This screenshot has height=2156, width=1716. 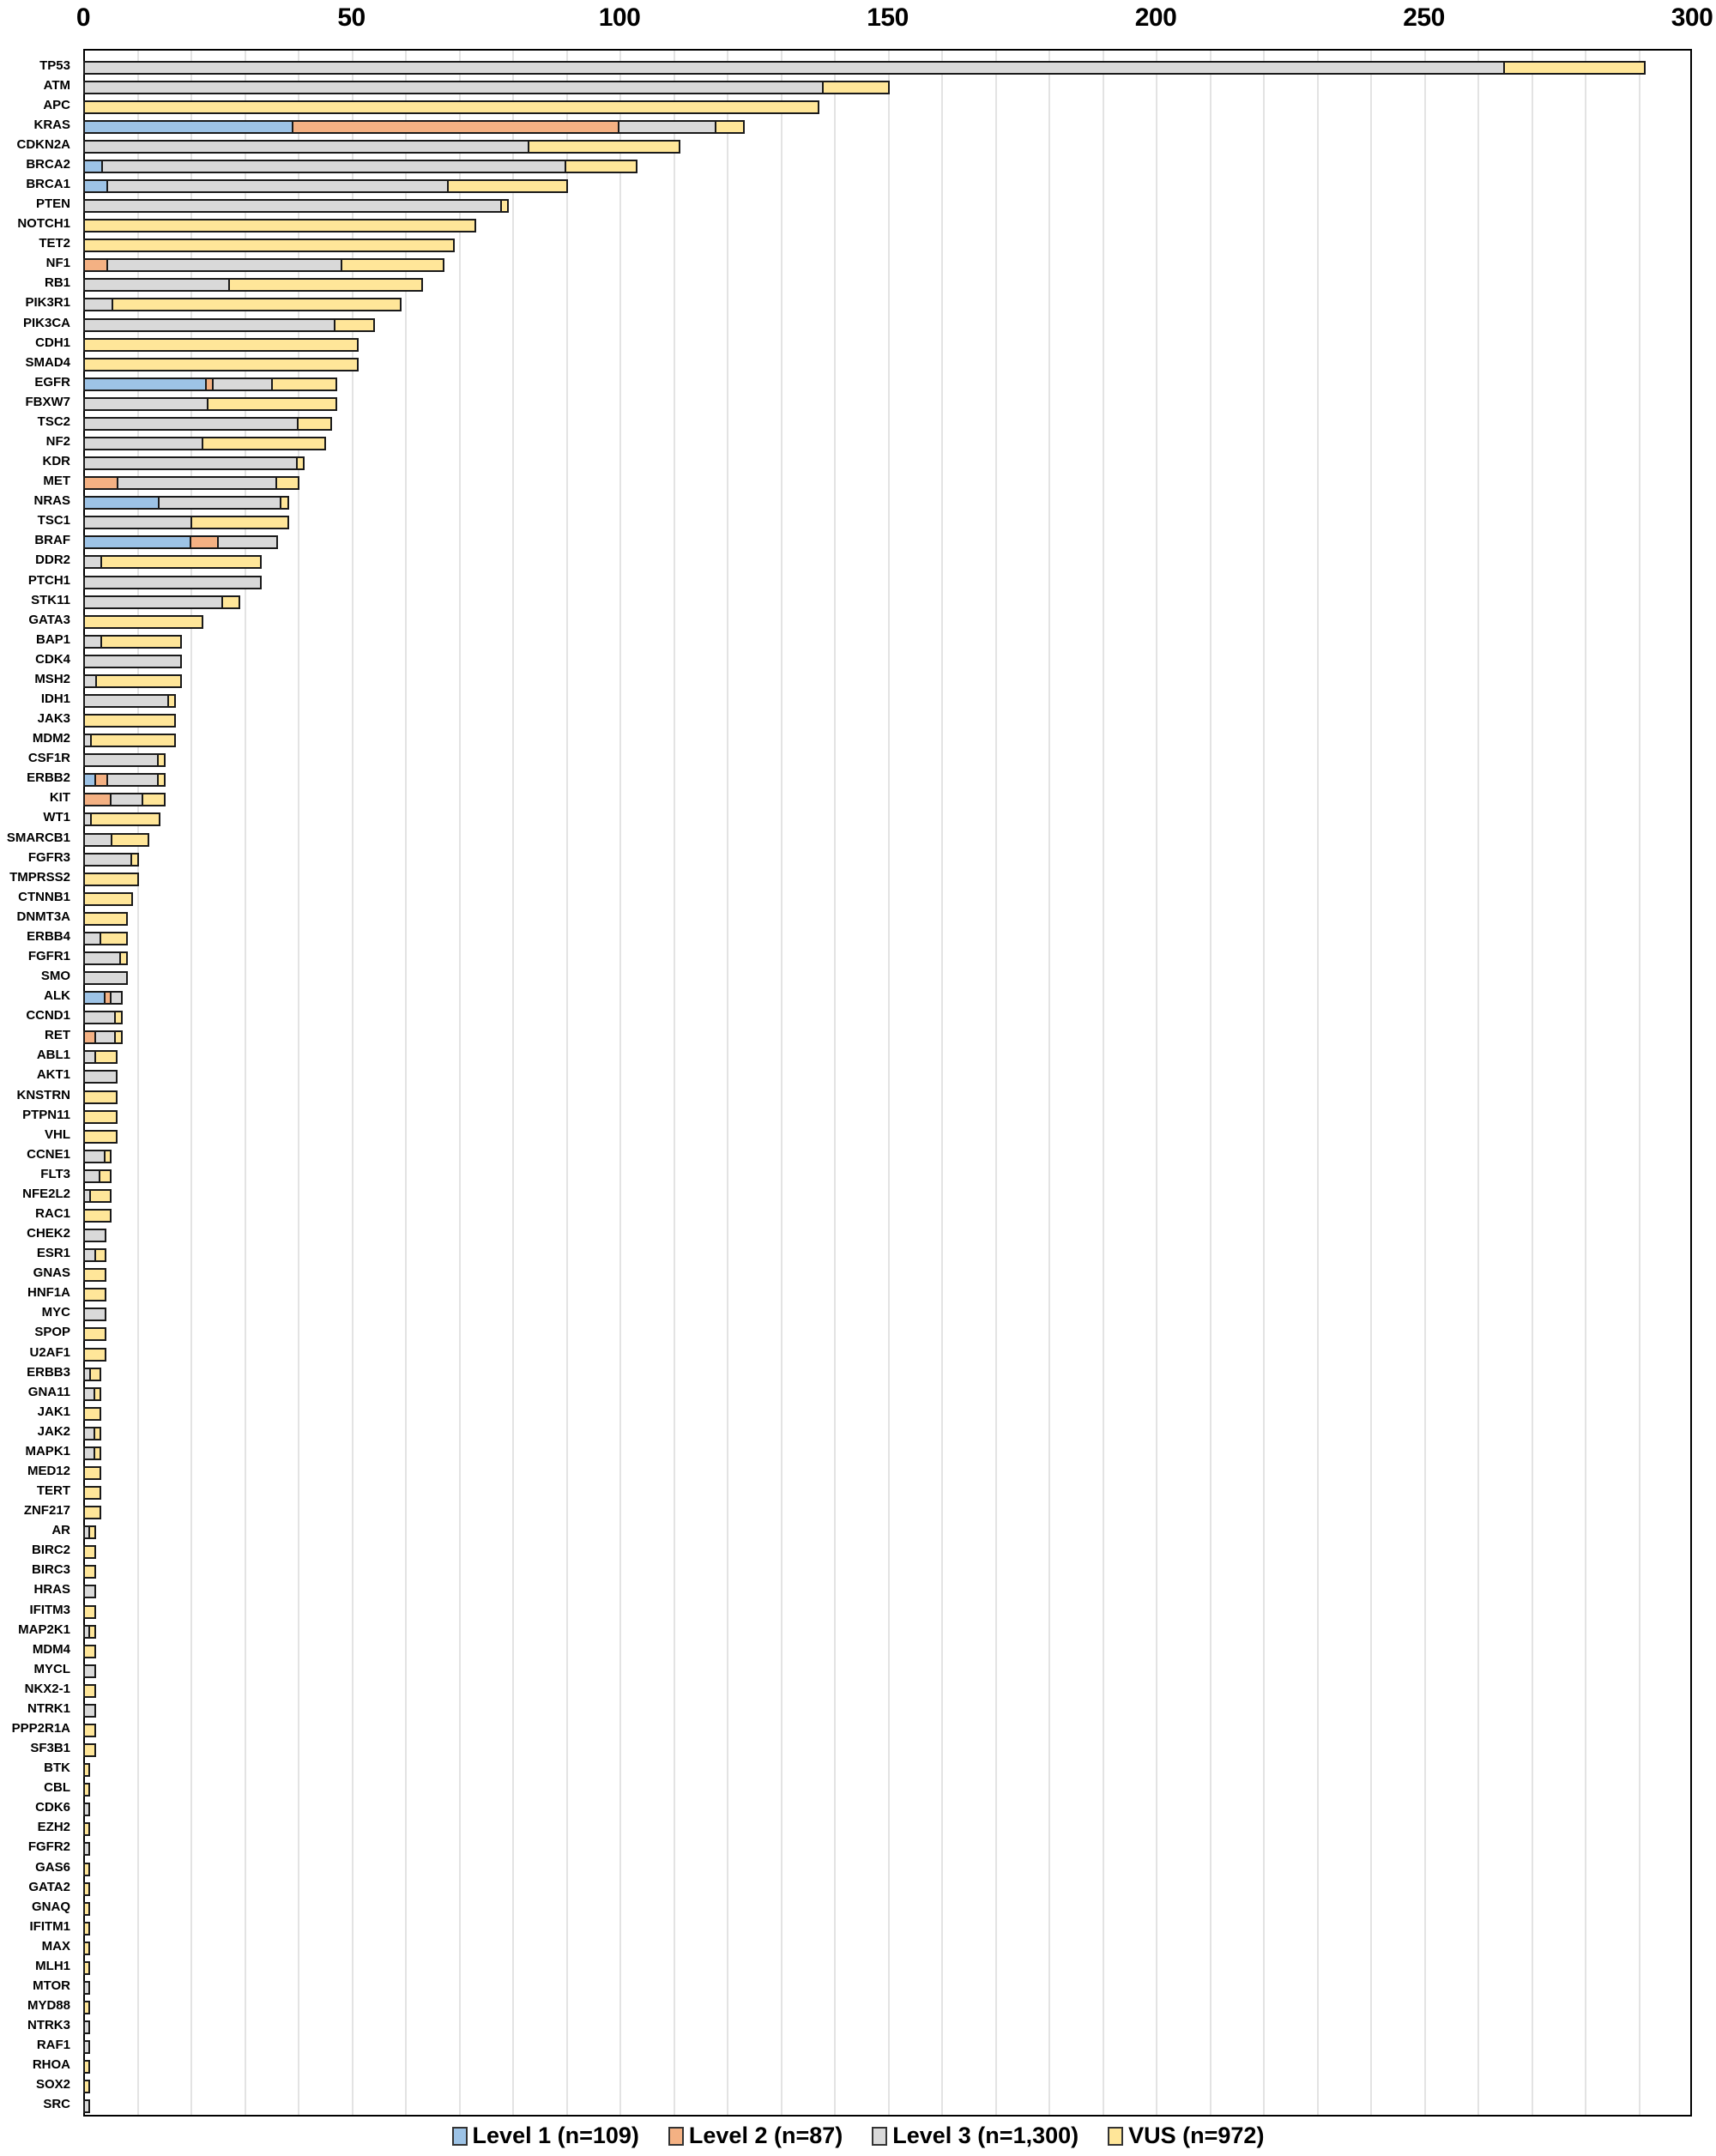 What do you see at coordinates (43, 144) in the screenshot?
I see `gene-label: CDKN2A` at bounding box center [43, 144].